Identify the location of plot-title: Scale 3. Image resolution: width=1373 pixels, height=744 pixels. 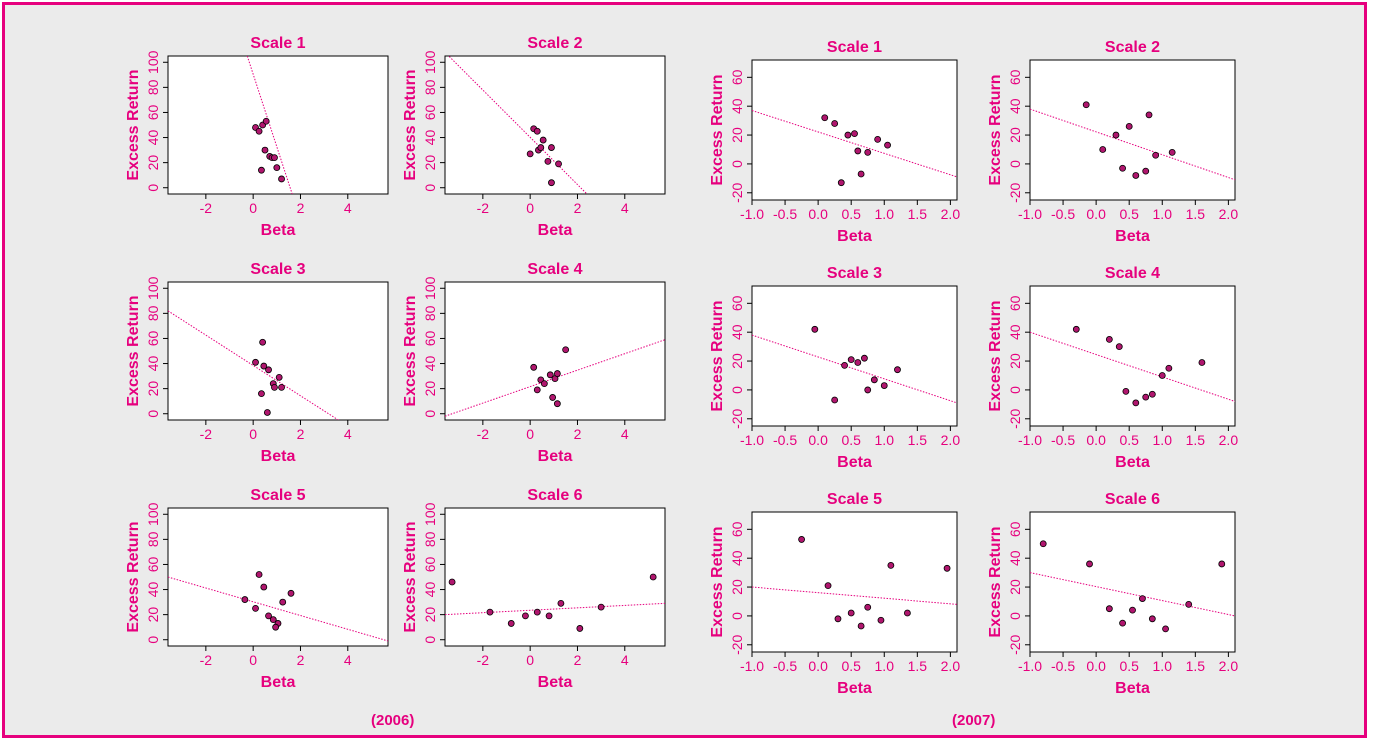
(277, 269).